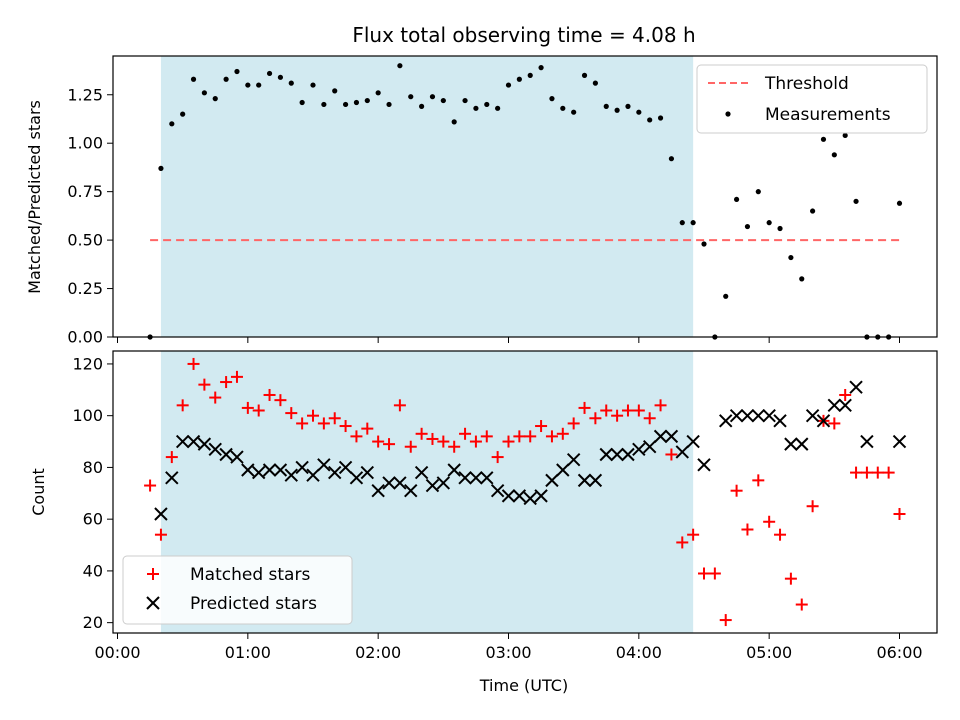 This screenshot has width=960, height=720. What do you see at coordinates (250, 575) in the screenshot?
I see `legend-matched-label: Matched stars` at bounding box center [250, 575].